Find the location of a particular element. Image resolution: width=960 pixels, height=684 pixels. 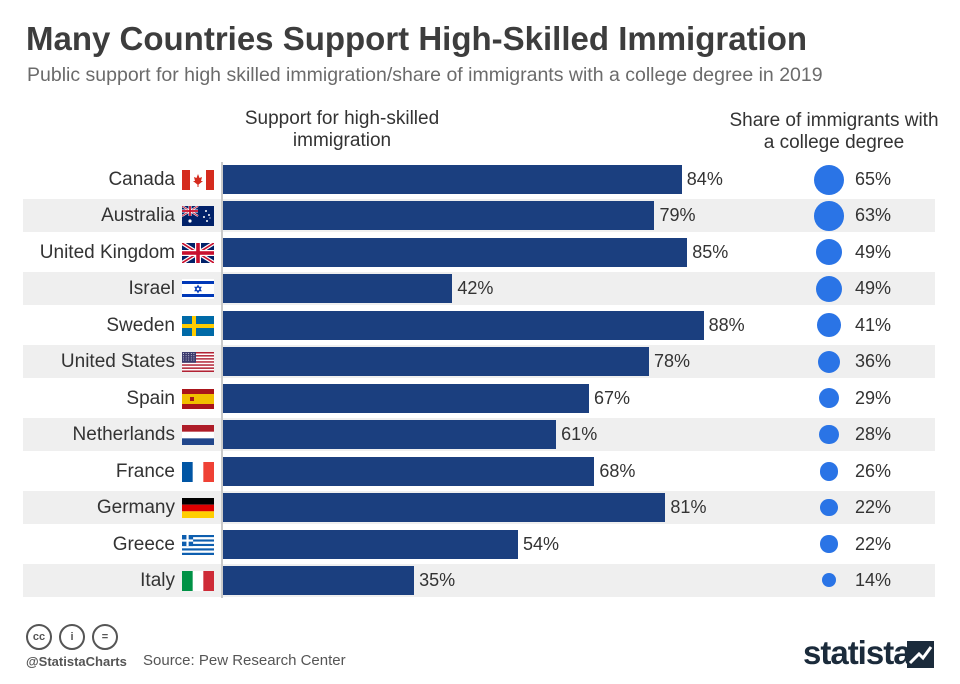

share-value-label: 26% is located at coordinates (873, 470).